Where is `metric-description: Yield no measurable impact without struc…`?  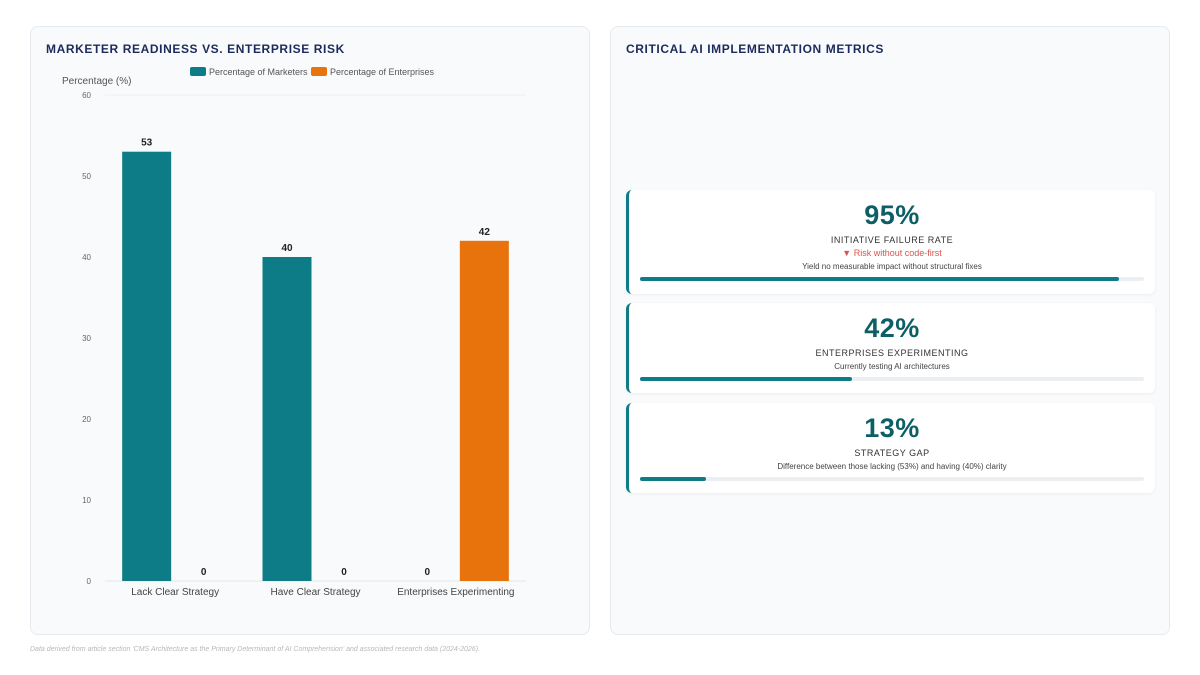 metric-description: Yield no measurable impact without struc… is located at coordinates (892, 266).